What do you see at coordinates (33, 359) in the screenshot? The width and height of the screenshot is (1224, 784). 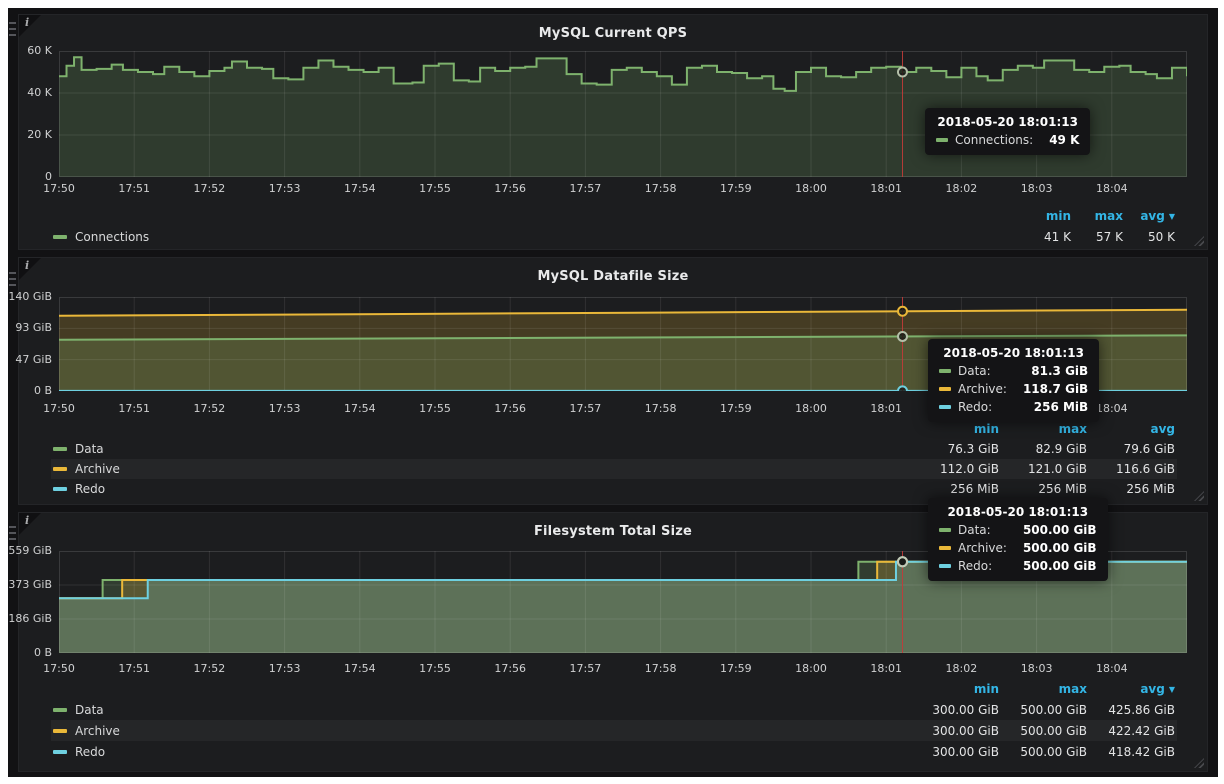 I see `y-axis-tick-label: 47 GiB` at bounding box center [33, 359].